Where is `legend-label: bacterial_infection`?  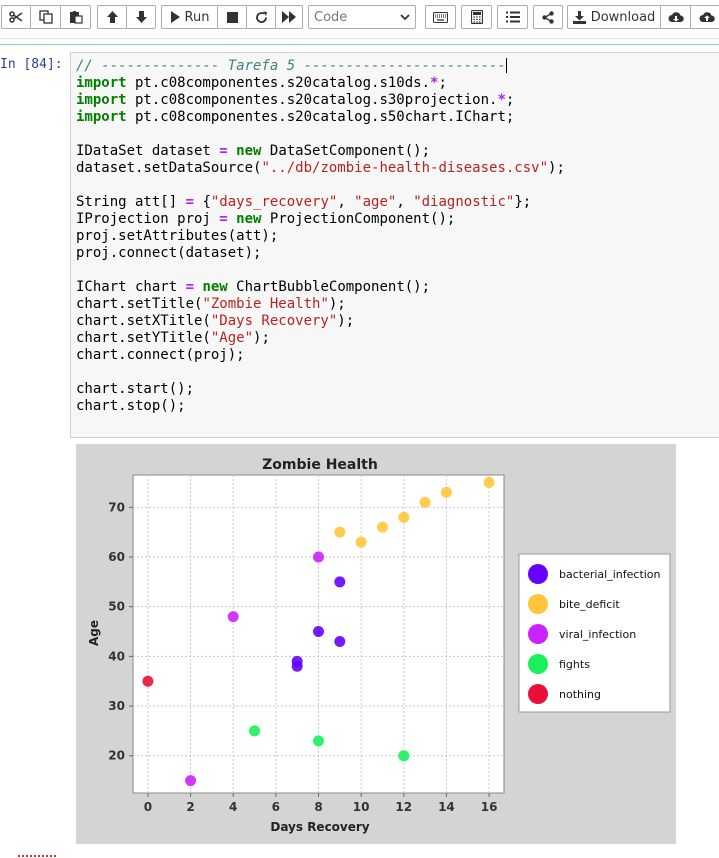
legend-label: bacterial_infection is located at coordinates (610, 574).